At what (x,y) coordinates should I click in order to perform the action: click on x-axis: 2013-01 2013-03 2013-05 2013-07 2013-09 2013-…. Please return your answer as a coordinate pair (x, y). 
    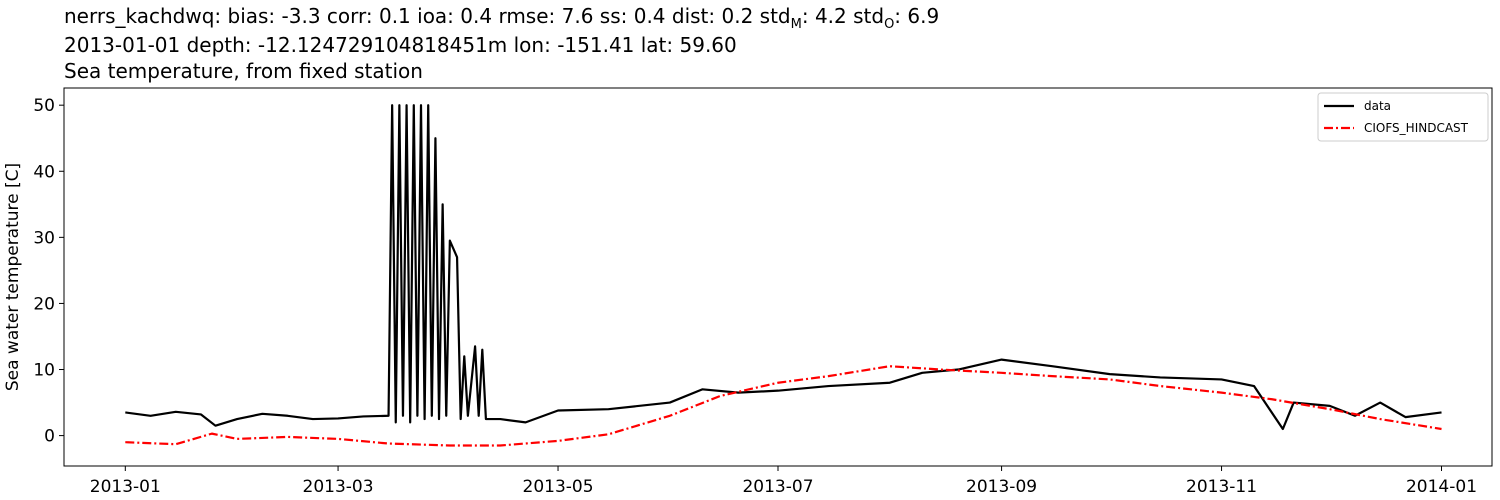
    Looking at the image, I should click on (783, 481).